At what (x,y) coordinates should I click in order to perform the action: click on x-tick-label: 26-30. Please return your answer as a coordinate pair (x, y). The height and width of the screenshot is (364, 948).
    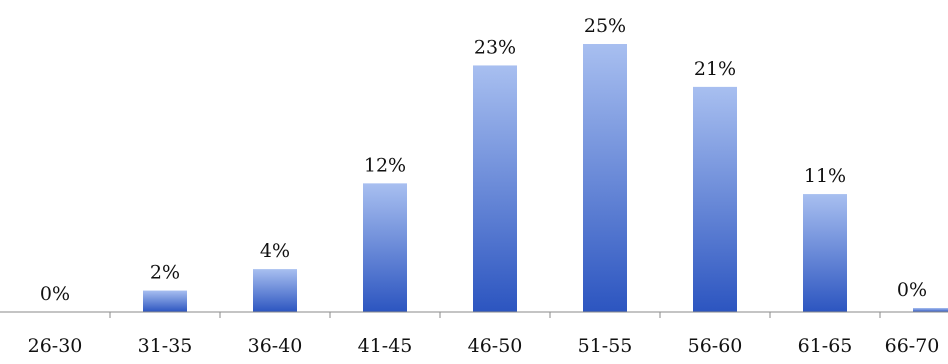
    Looking at the image, I should click on (55, 346).